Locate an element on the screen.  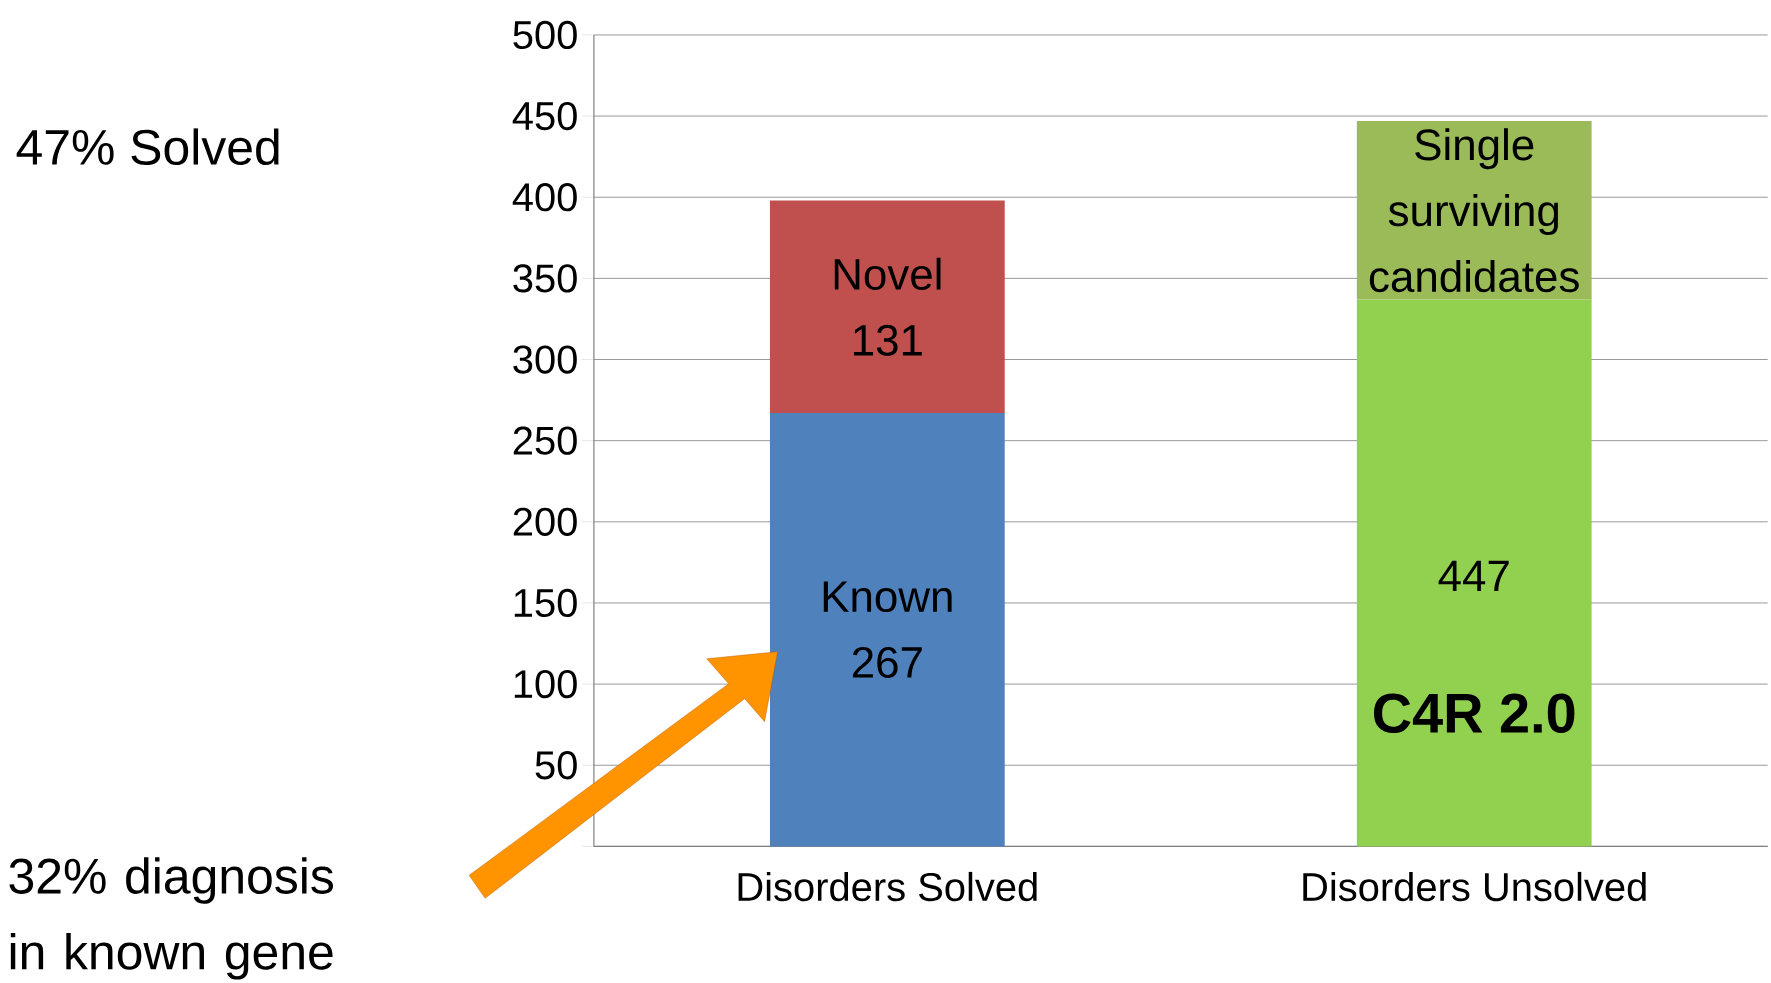
y-tick-label: 100 is located at coordinates (545, 684).